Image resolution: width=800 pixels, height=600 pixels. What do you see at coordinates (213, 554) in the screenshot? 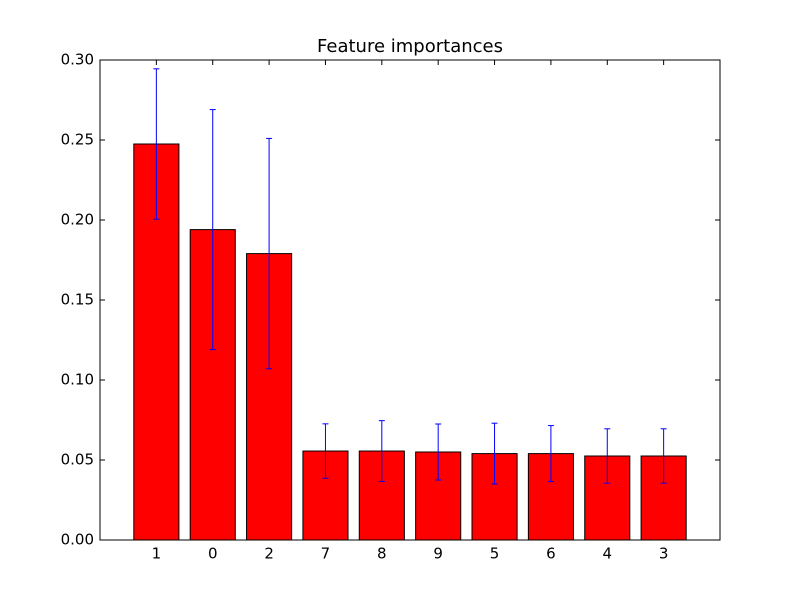
I see `x-tick-label: 0` at bounding box center [213, 554].